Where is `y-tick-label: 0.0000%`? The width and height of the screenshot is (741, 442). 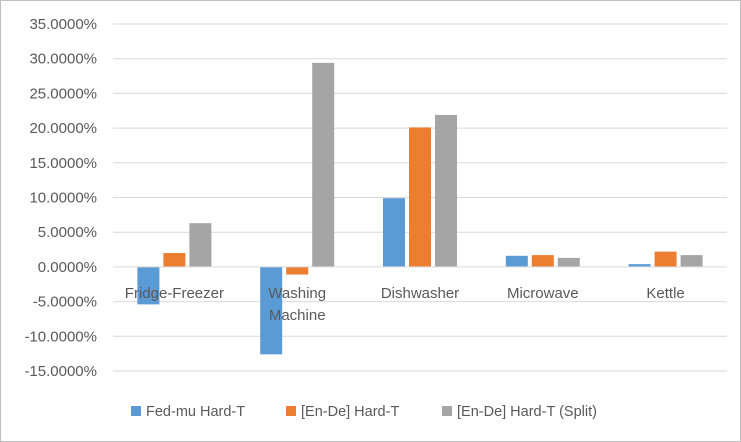
y-tick-label: 0.0000% is located at coordinates (67, 267).